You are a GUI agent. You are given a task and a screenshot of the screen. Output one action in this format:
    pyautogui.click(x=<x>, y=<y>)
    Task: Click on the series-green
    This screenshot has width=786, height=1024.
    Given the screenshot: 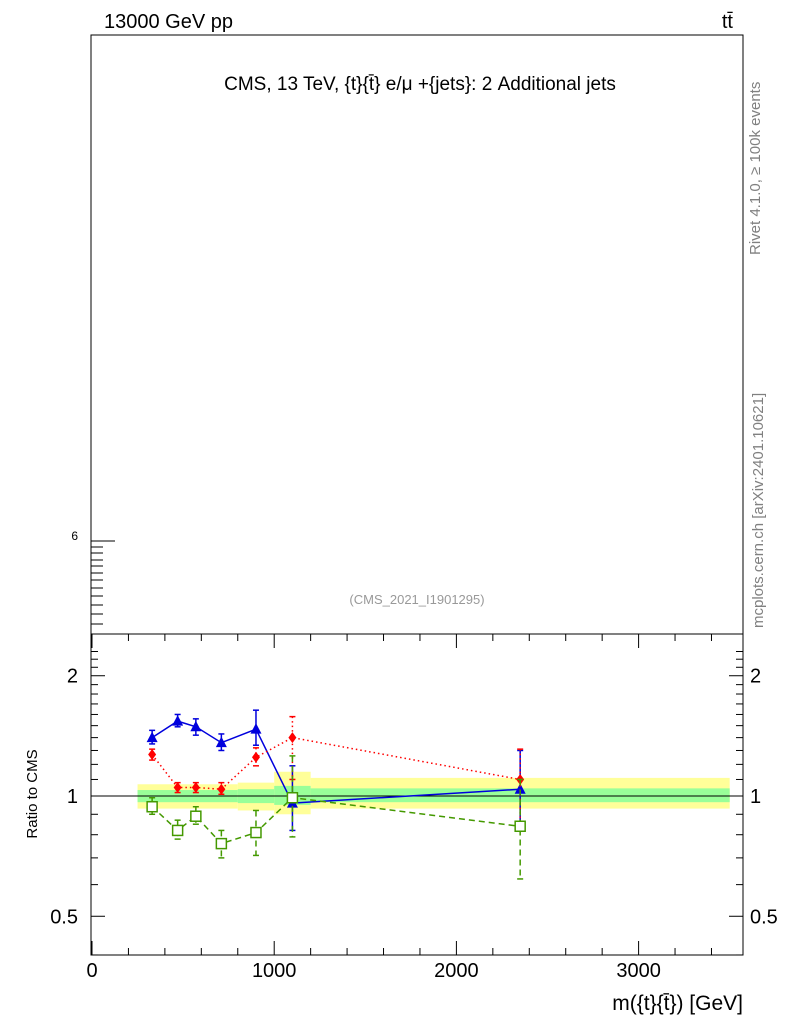 What is the action you would take?
    pyautogui.click(x=336, y=817)
    